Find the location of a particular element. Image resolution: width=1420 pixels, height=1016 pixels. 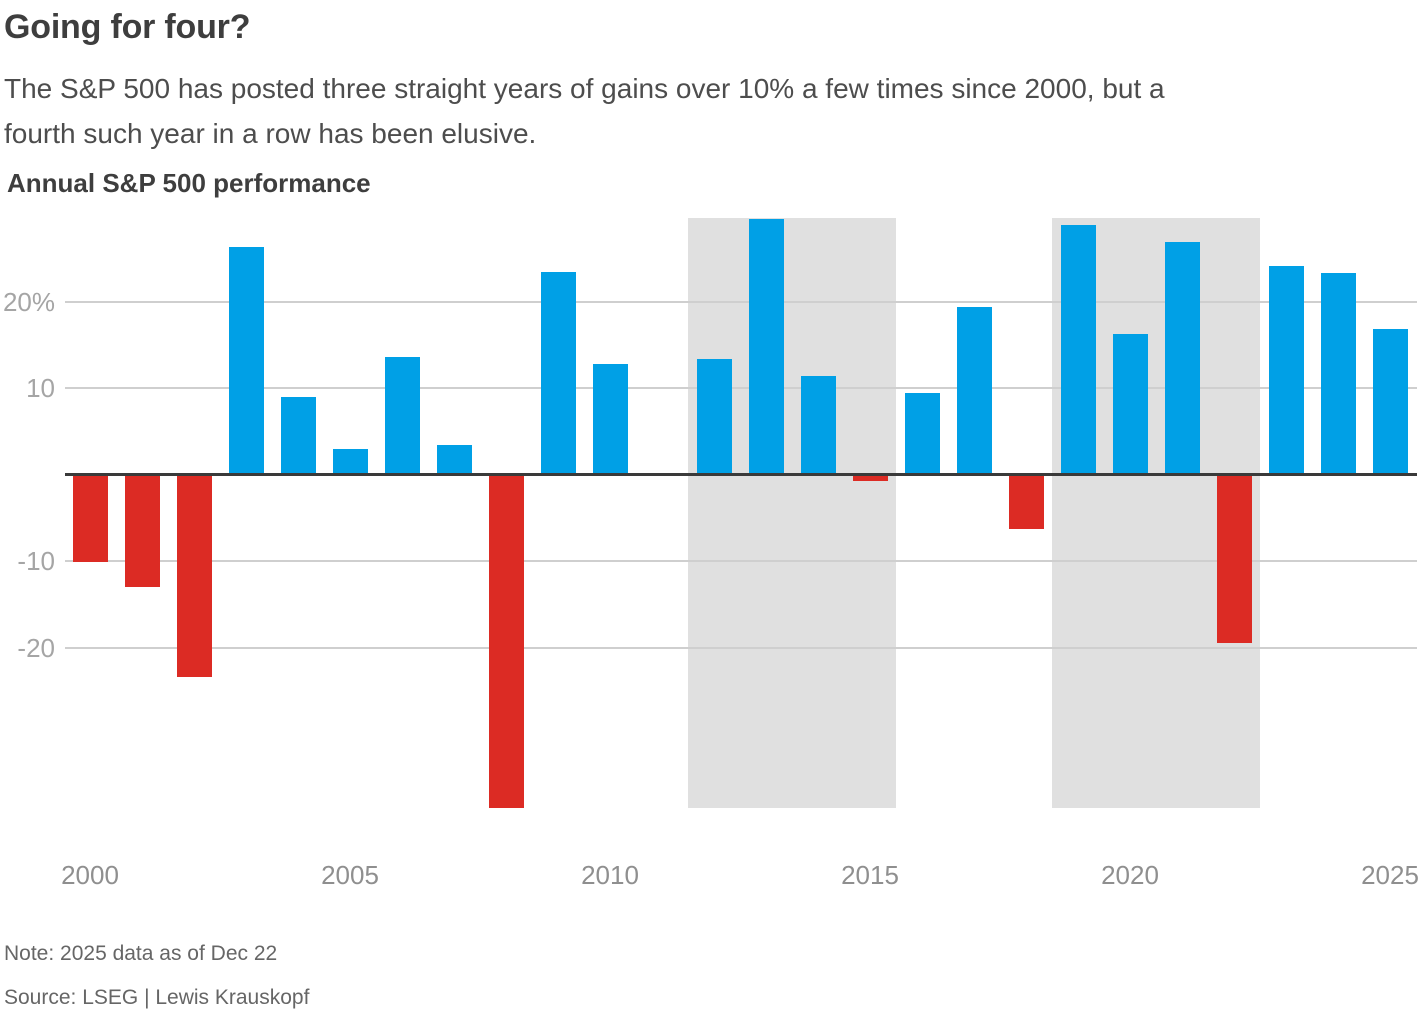

bar-2012 is located at coordinates (714, 417).